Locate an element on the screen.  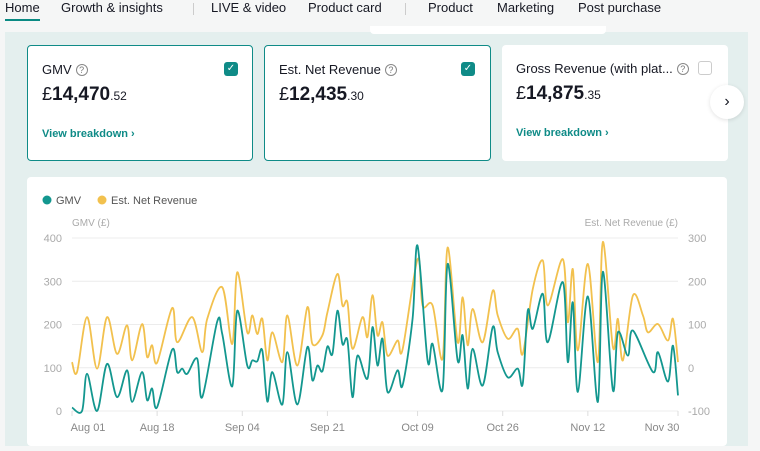
tab-home: Home is located at coordinates (22, 7).